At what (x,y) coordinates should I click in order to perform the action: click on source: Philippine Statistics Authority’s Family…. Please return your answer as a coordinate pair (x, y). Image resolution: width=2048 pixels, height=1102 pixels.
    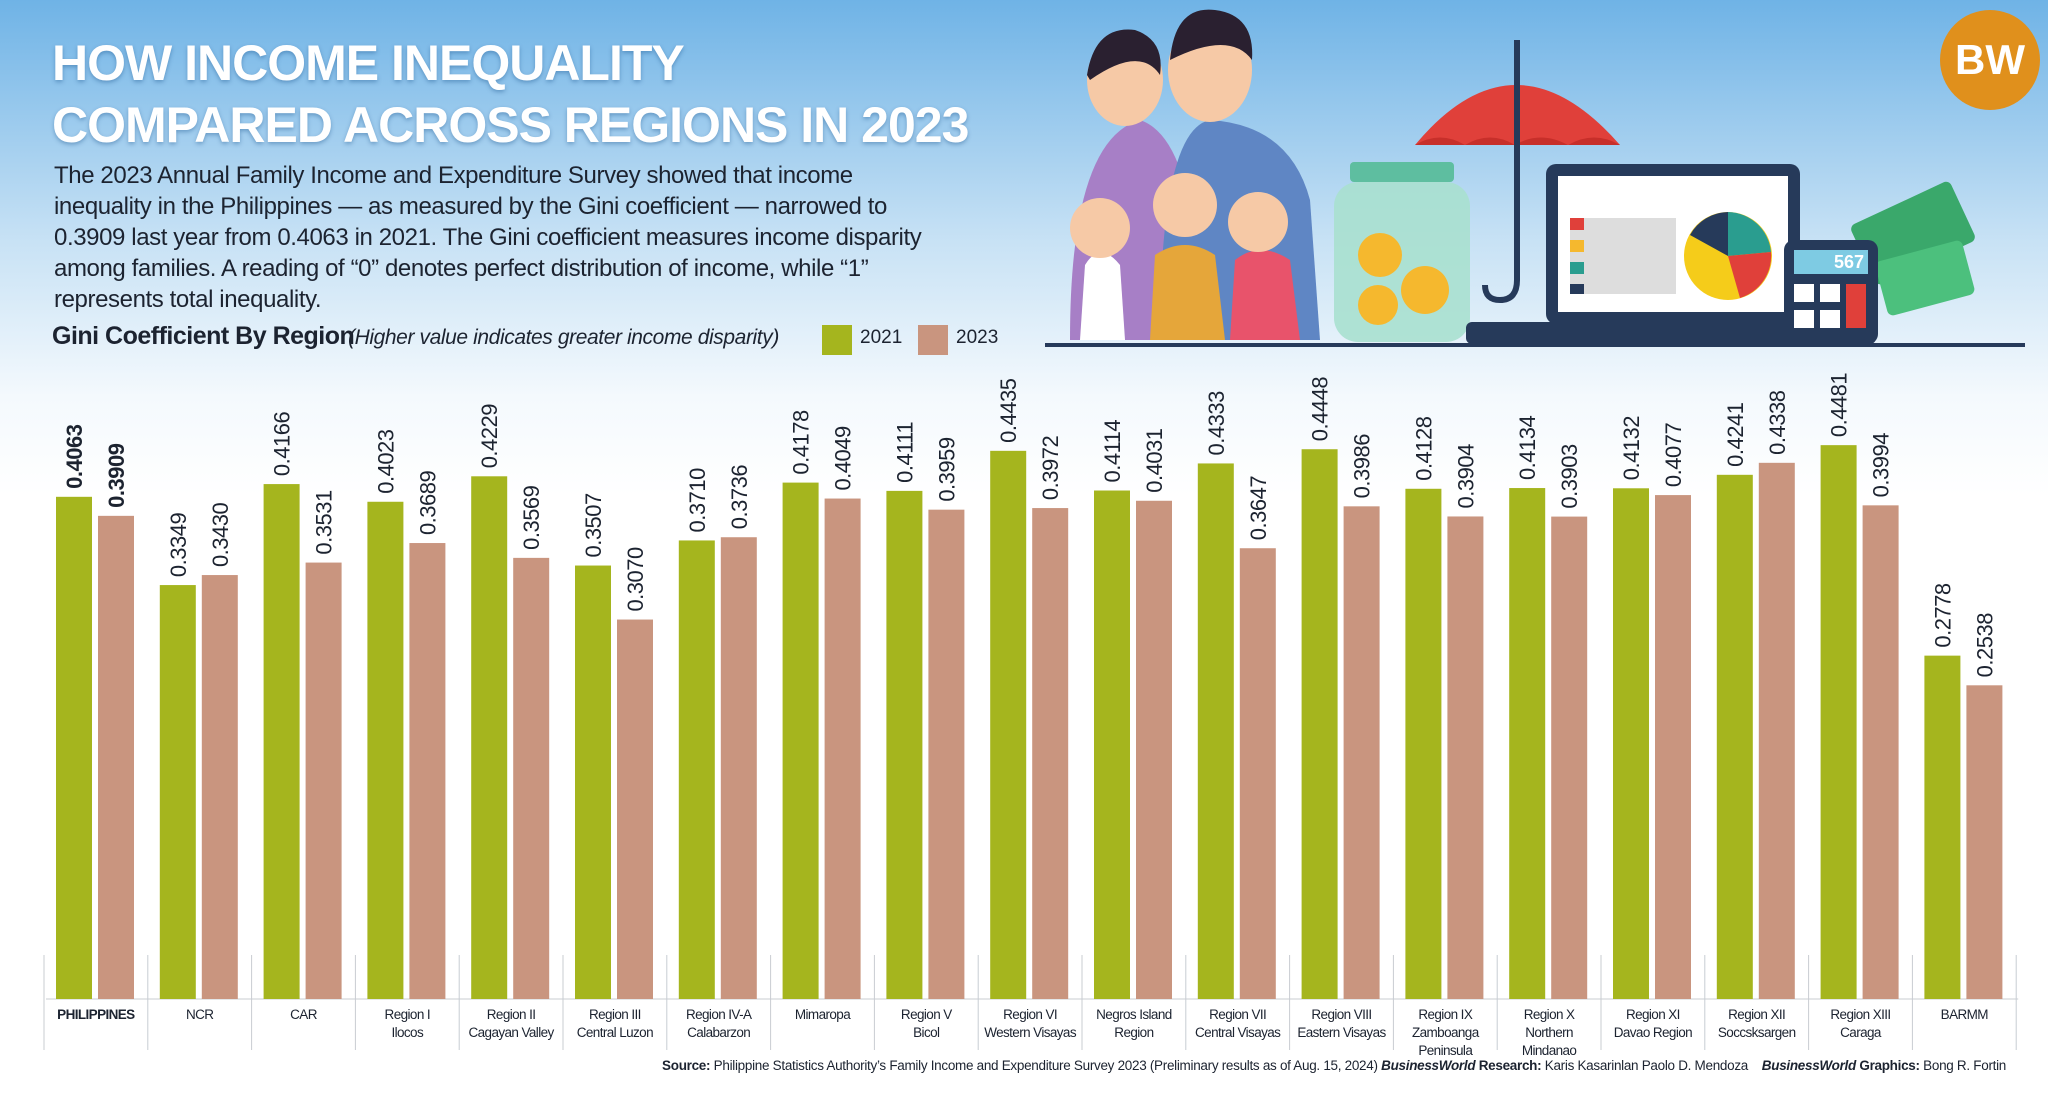
    Looking at the image, I should click on (1045, 1065).